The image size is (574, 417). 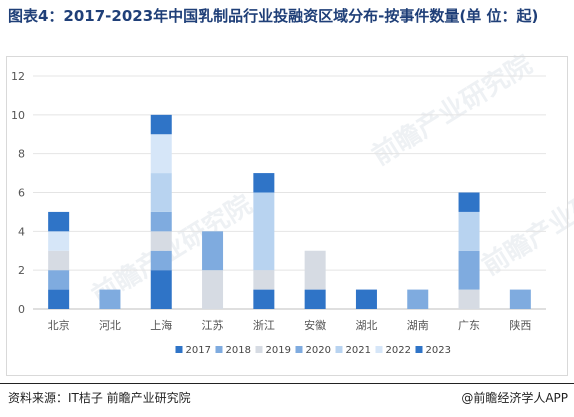 I want to click on legend-label: 2017, so click(x=198, y=350).